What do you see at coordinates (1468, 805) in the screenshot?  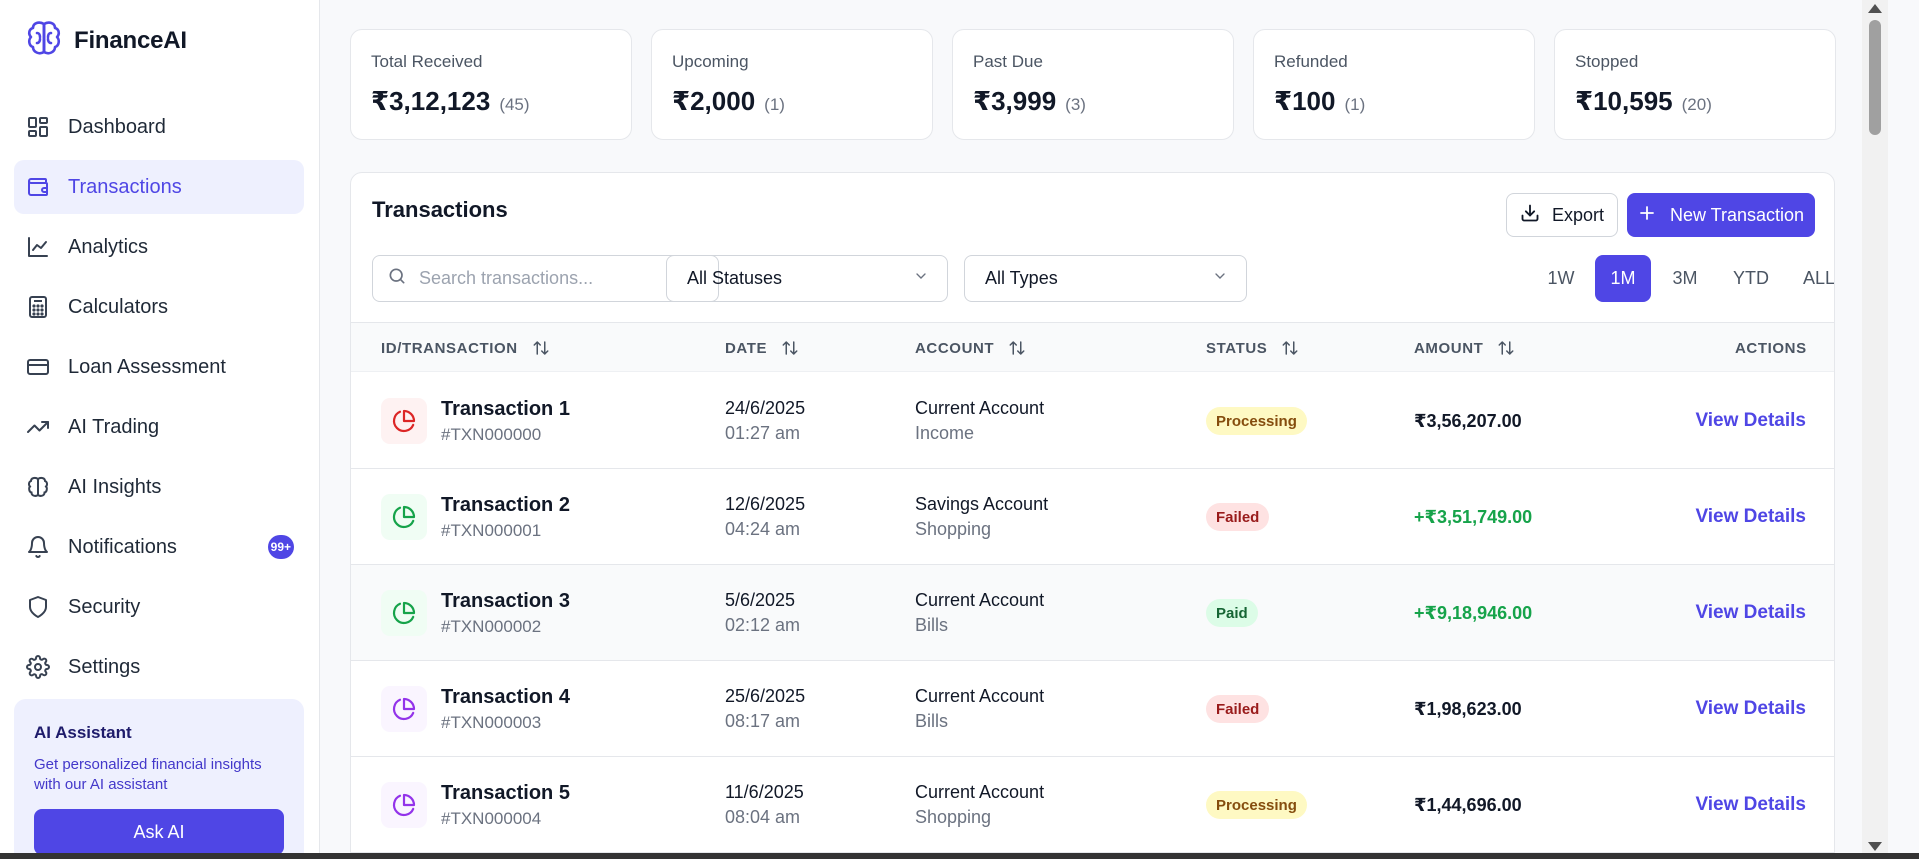 I see `amount-cell: ₹1,44,696.00` at bounding box center [1468, 805].